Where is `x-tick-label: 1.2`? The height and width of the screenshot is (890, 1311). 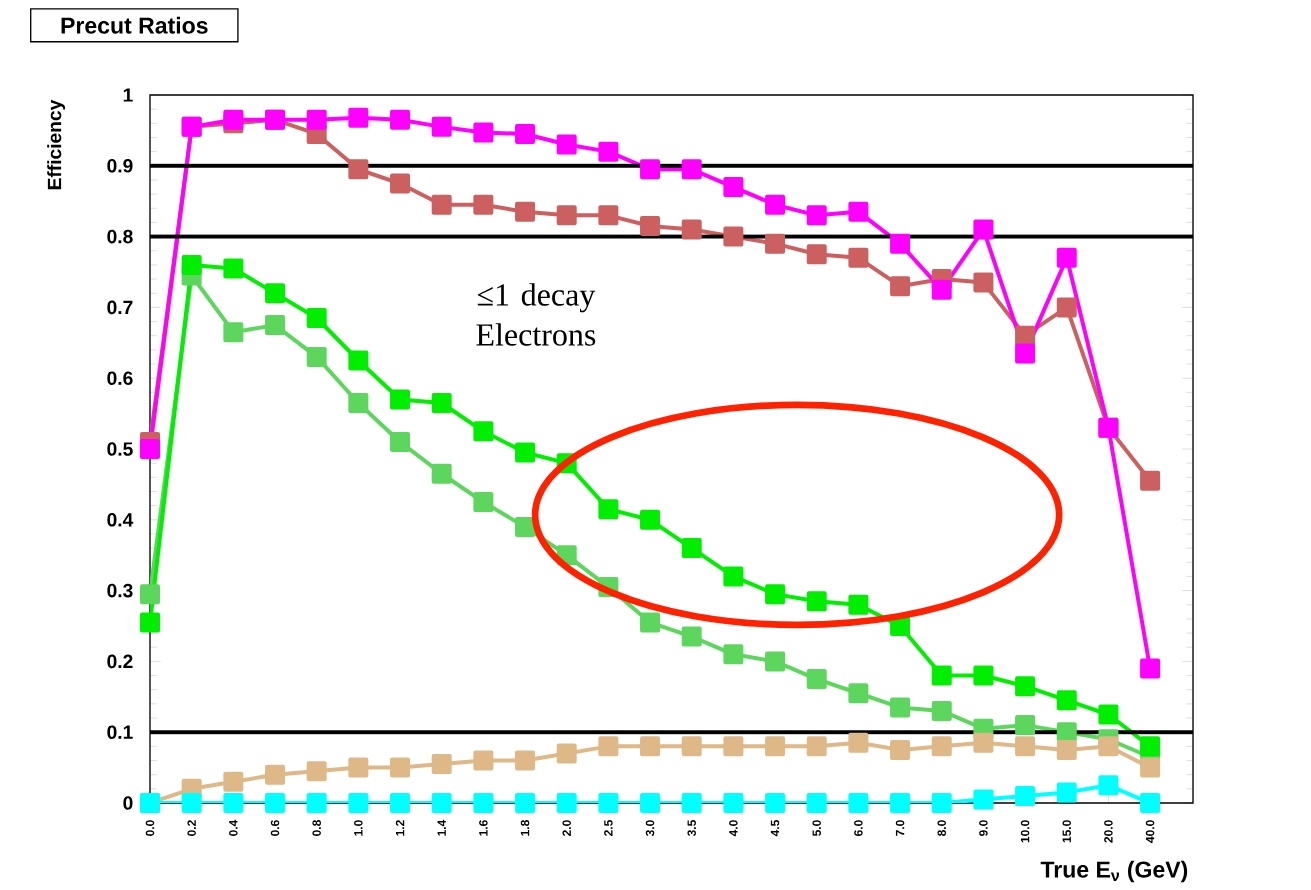
x-tick-label: 1.2 is located at coordinates (400, 828).